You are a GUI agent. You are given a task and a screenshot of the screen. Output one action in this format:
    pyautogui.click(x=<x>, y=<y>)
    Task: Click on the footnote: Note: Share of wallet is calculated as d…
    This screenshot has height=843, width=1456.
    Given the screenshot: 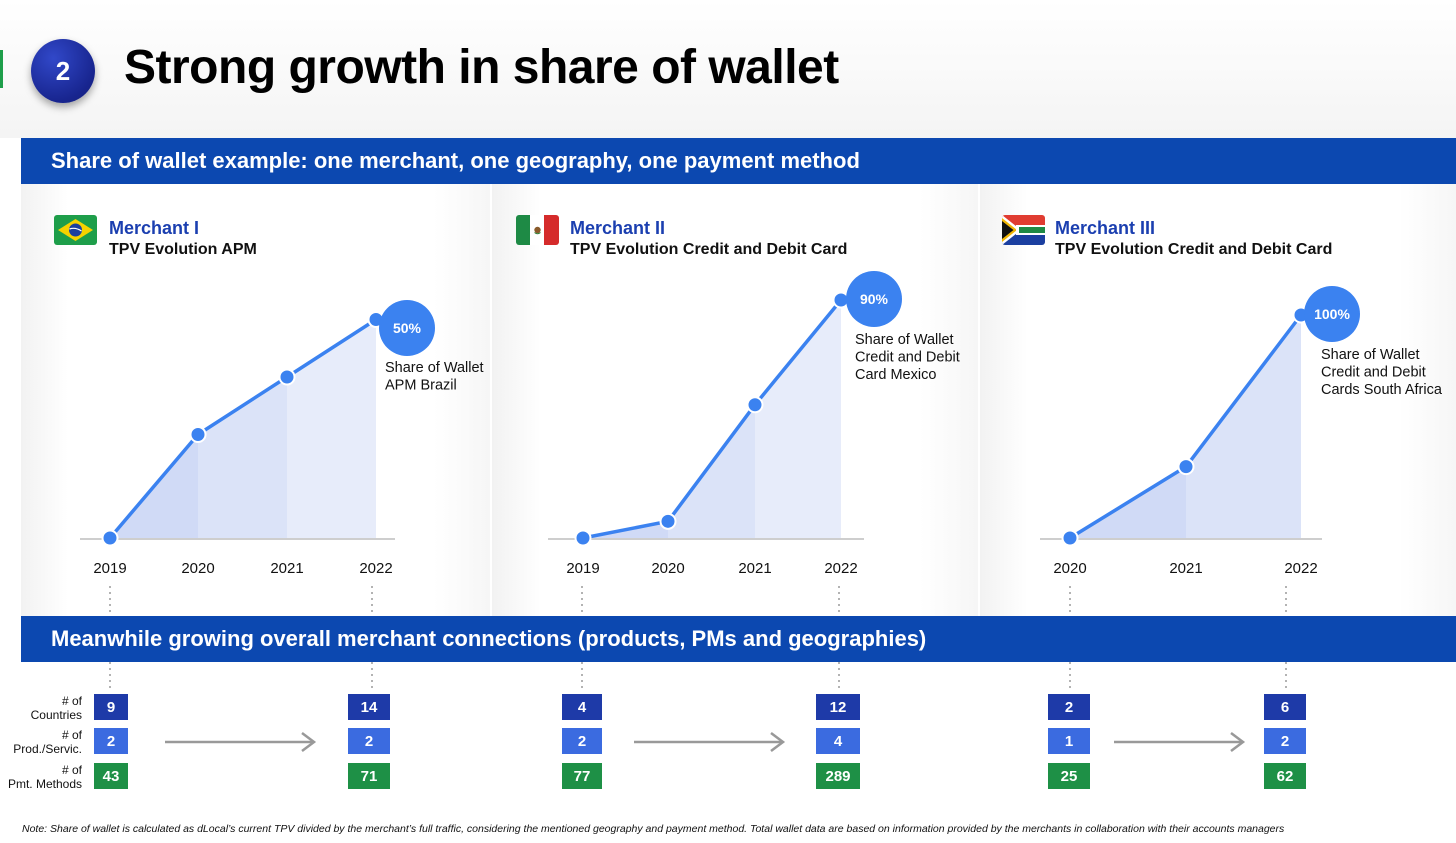 What is the action you would take?
    pyautogui.click(x=653, y=829)
    